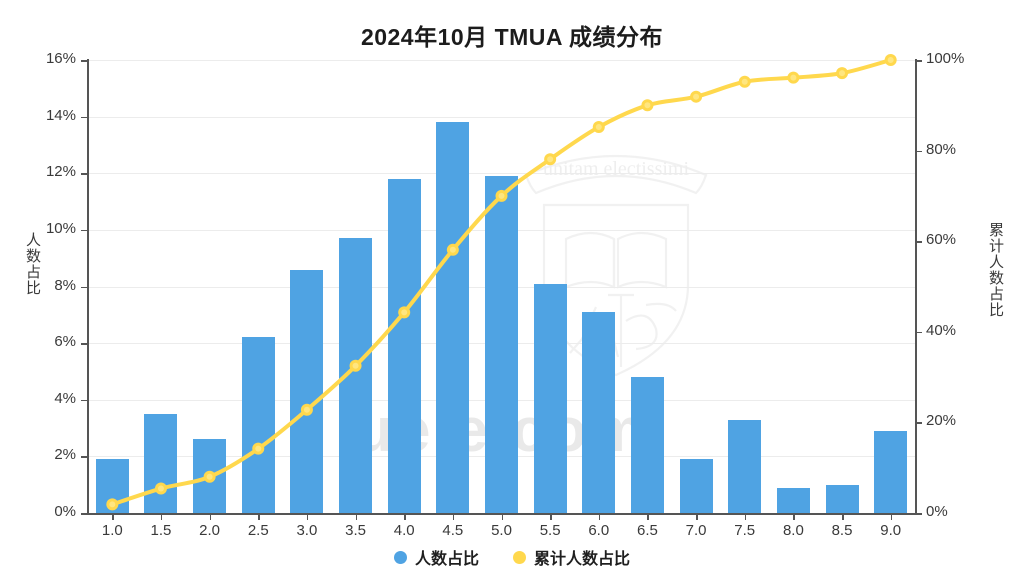 Image resolution: width=1024 pixels, height=576 pixels. Describe the element at coordinates (210, 530) in the screenshot. I see `x-tick-label-2.0: 2.0` at that location.